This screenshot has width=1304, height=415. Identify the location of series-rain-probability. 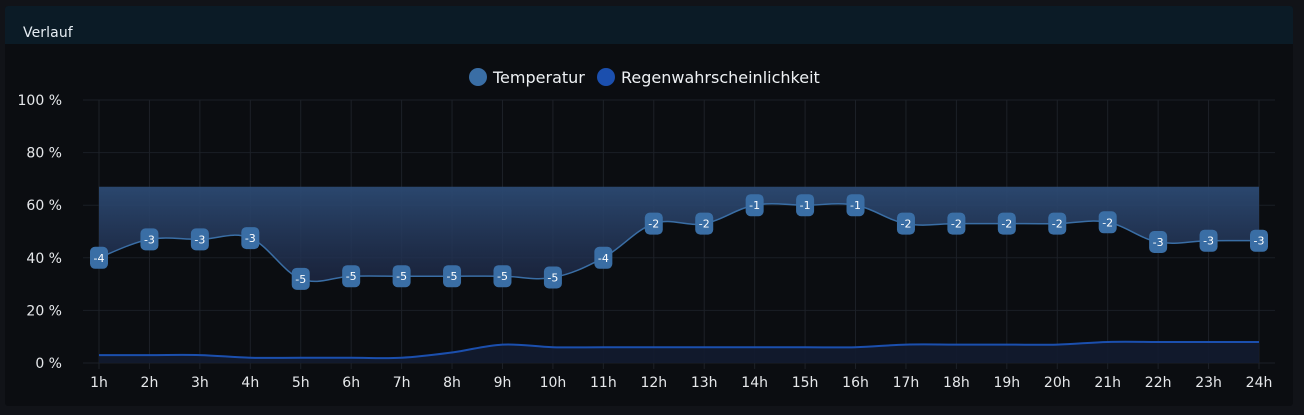
(678, 351).